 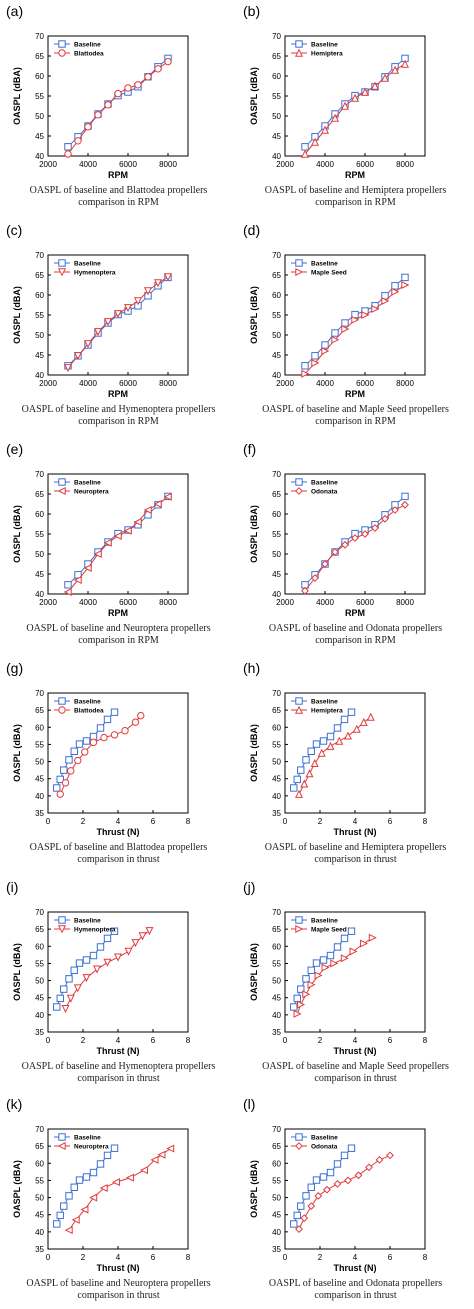 What do you see at coordinates (118, 321) in the screenshot?
I see `series-baseline` at bounding box center [118, 321].